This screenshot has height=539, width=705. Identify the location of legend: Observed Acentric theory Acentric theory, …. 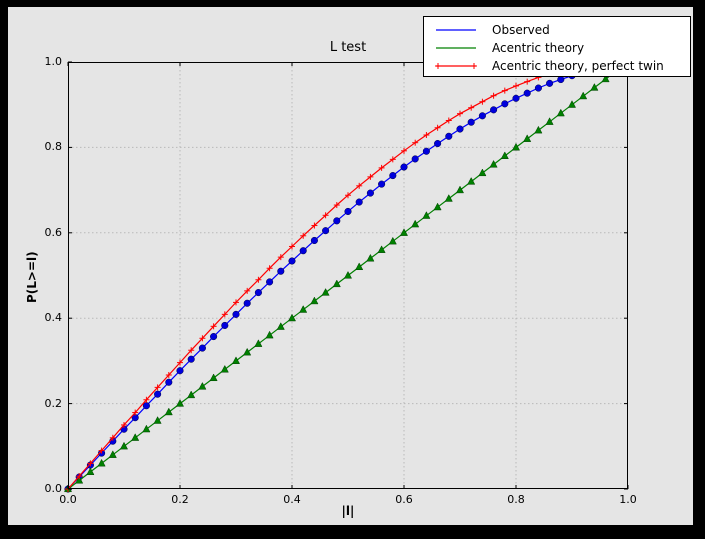
(557, 46).